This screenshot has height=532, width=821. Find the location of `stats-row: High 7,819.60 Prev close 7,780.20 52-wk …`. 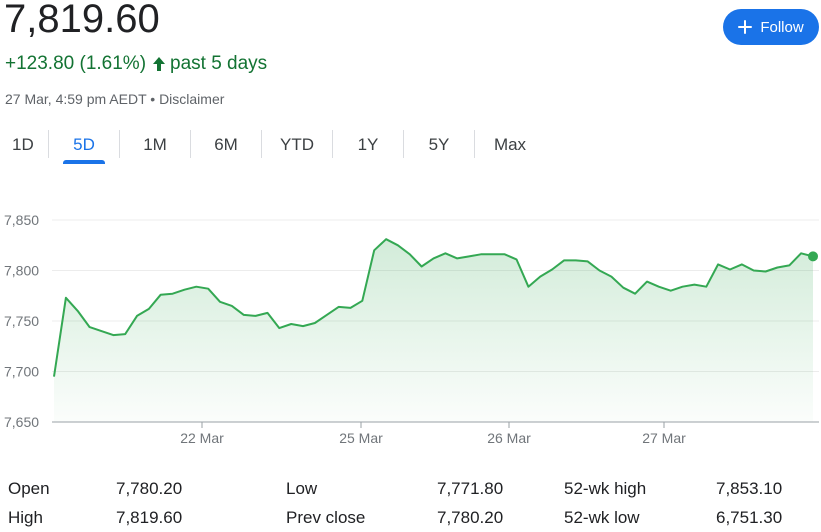

stats-row: High 7,819.60 Prev close 7,780.20 52-wk … is located at coordinates (410, 517).